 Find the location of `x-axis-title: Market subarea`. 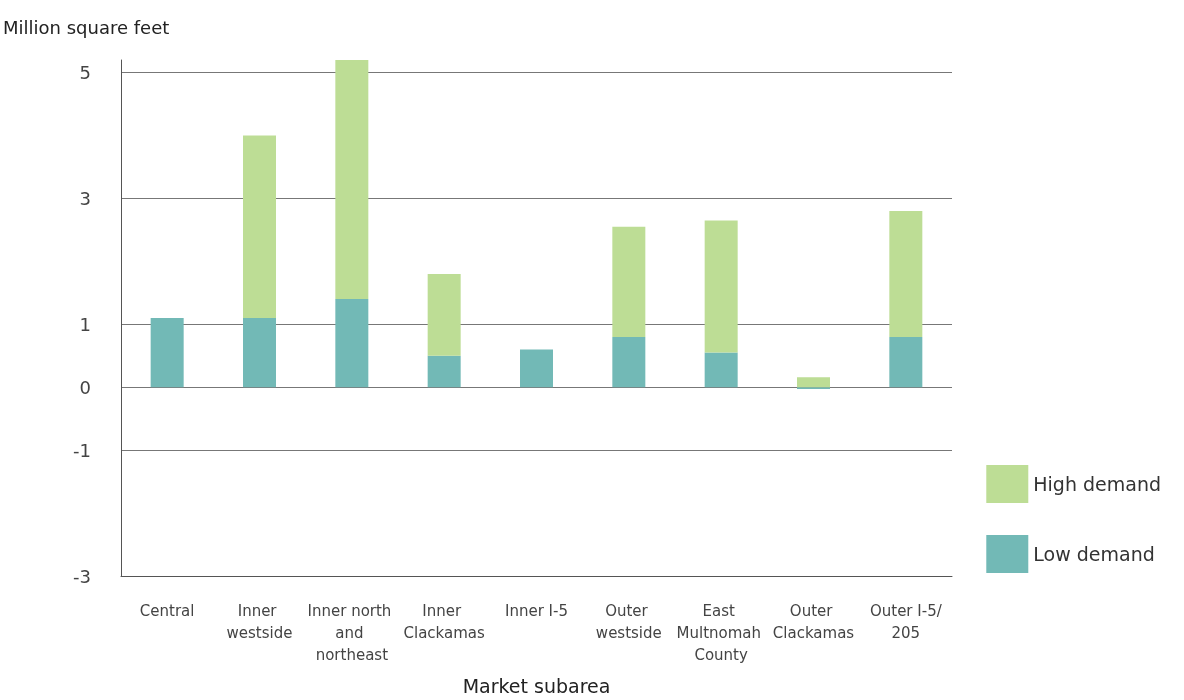

x-axis-title: Market subarea is located at coordinates (536, 685).